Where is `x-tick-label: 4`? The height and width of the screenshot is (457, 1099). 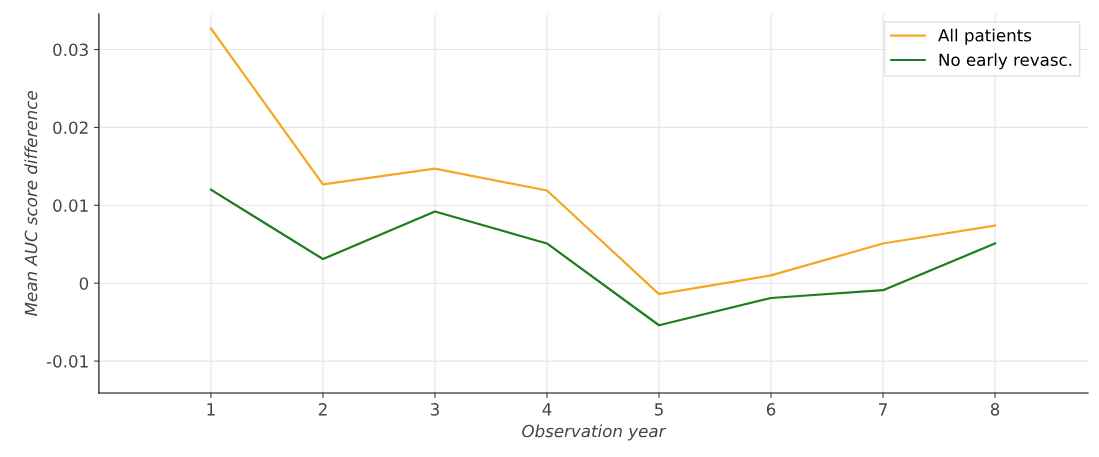 x-tick-label: 4 is located at coordinates (547, 409).